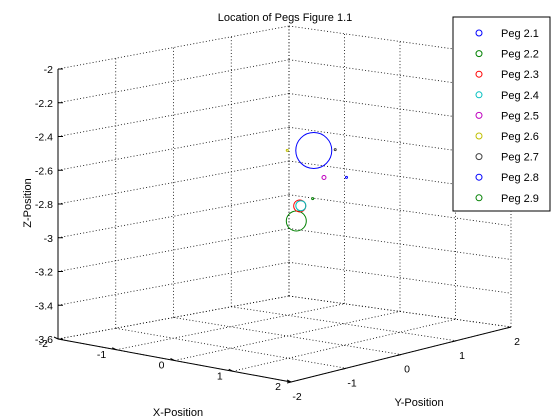 This screenshot has height=420, width=560. What do you see at coordinates (162, 366) in the screenshot?
I see `x-tick-label: 0` at bounding box center [162, 366].